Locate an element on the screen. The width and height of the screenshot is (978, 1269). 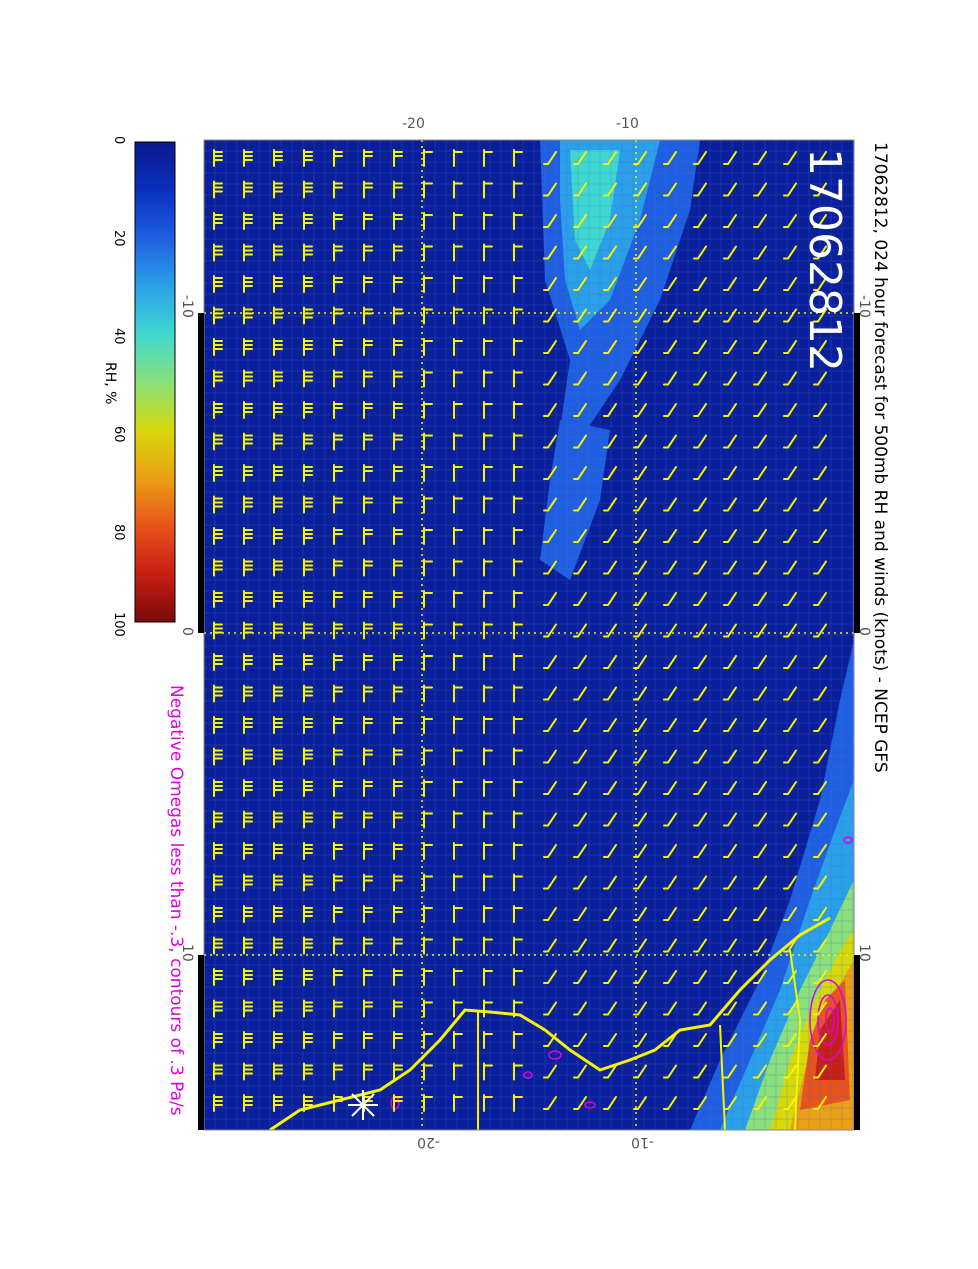
station-marker-icon is located at coordinates (363, 1105).